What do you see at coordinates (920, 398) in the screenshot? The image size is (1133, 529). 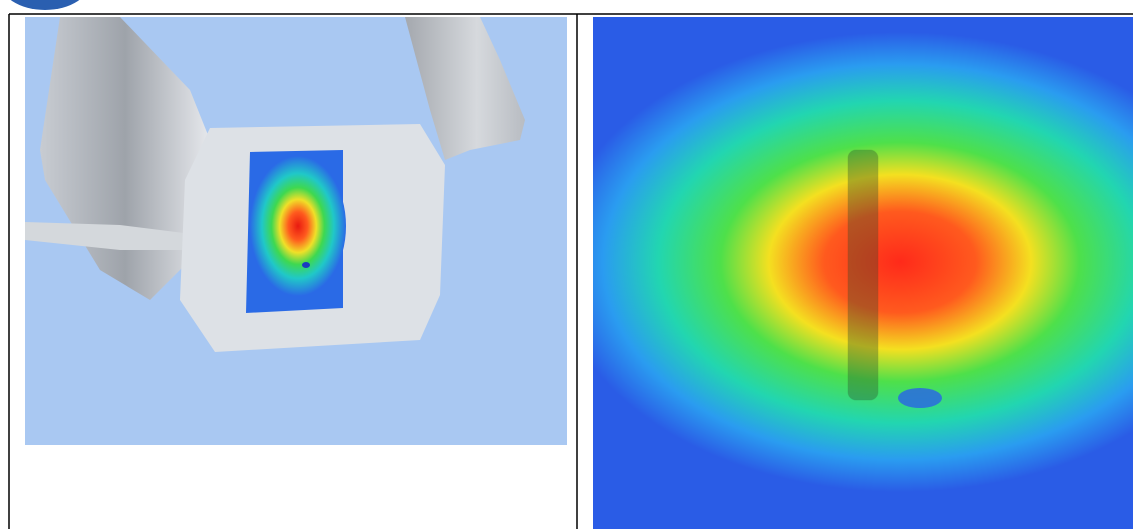 I see `right-heatmap-spot` at bounding box center [920, 398].